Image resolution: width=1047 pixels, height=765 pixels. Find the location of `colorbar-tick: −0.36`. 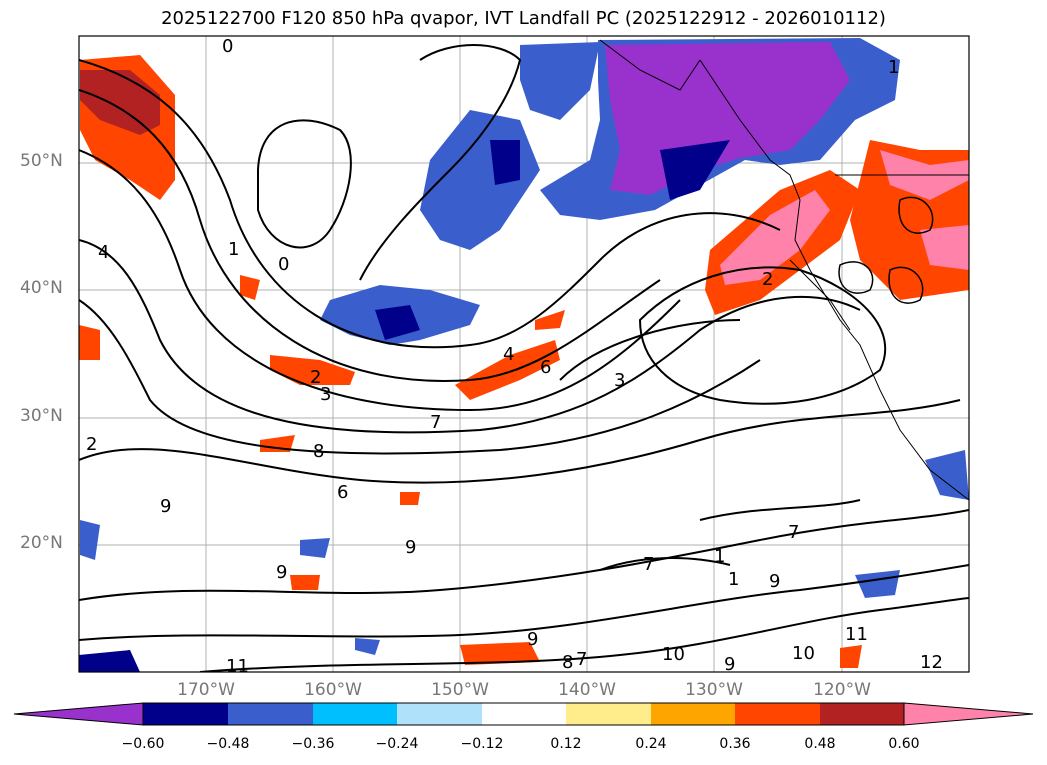

colorbar-tick: −0.36 is located at coordinates (313, 744).